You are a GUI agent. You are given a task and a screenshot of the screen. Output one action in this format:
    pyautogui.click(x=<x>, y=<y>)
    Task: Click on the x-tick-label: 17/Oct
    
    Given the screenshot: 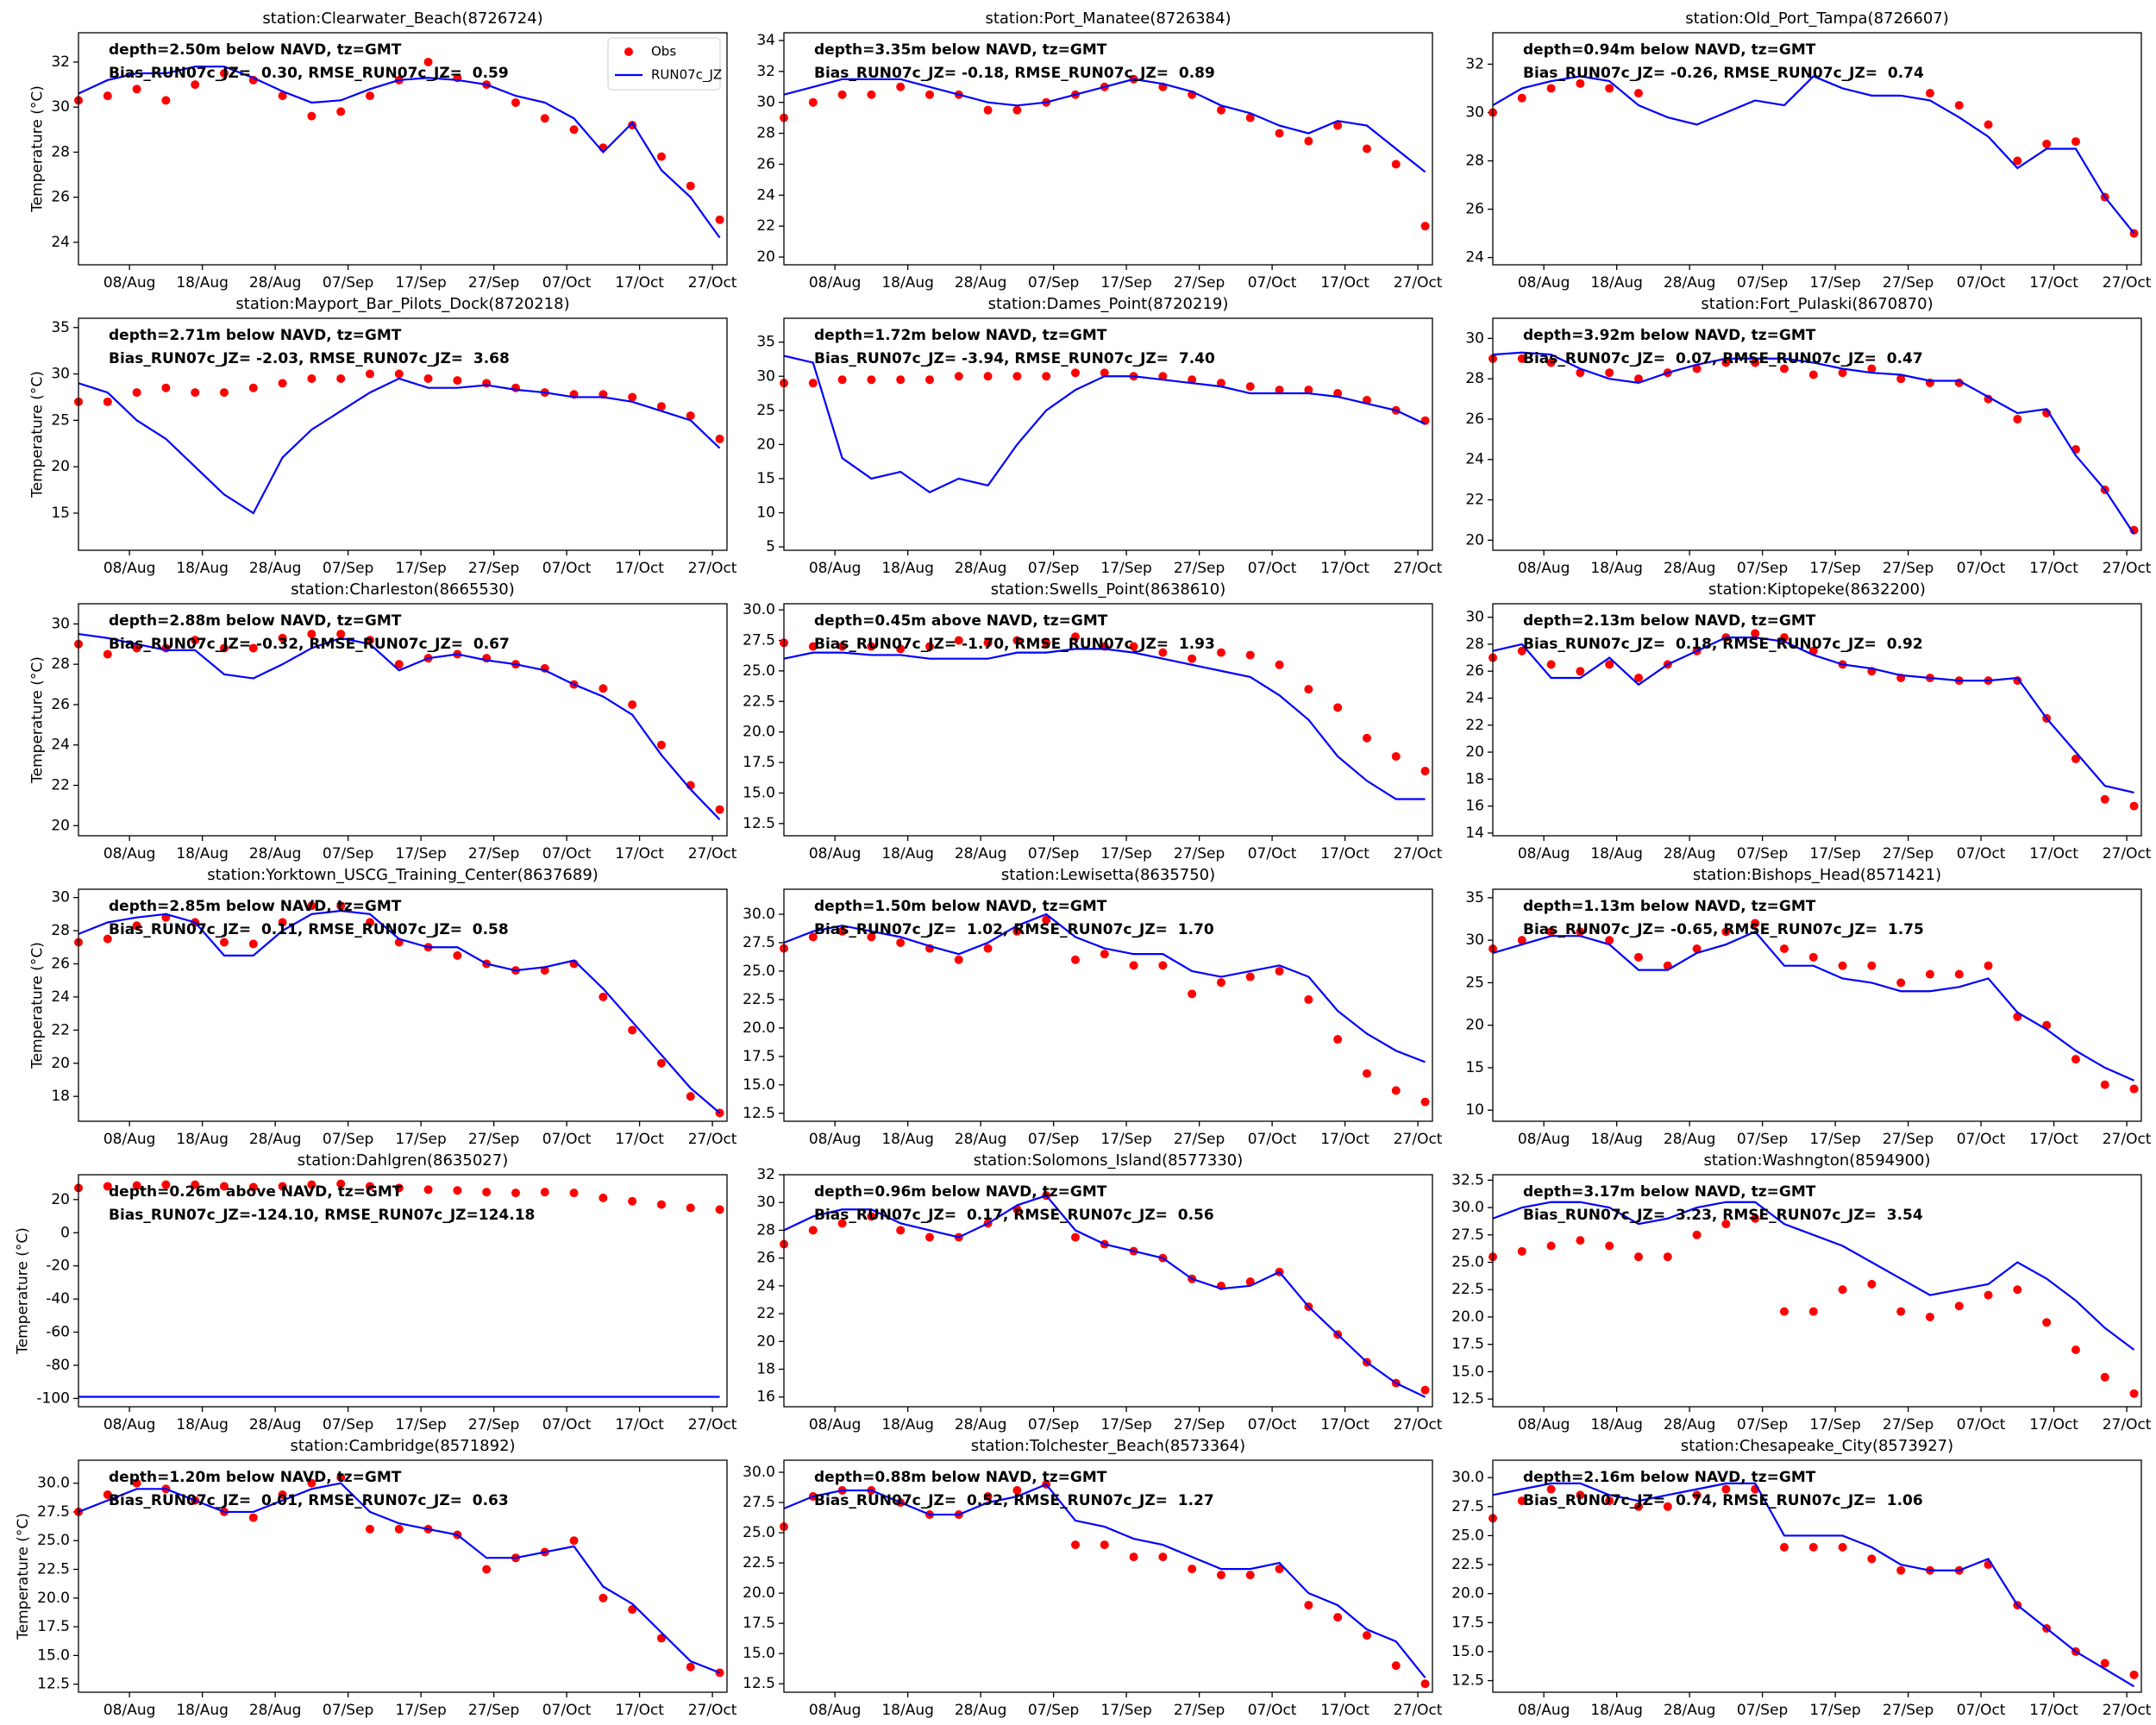 What is the action you would take?
    pyautogui.click(x=1344, y=1139)
    